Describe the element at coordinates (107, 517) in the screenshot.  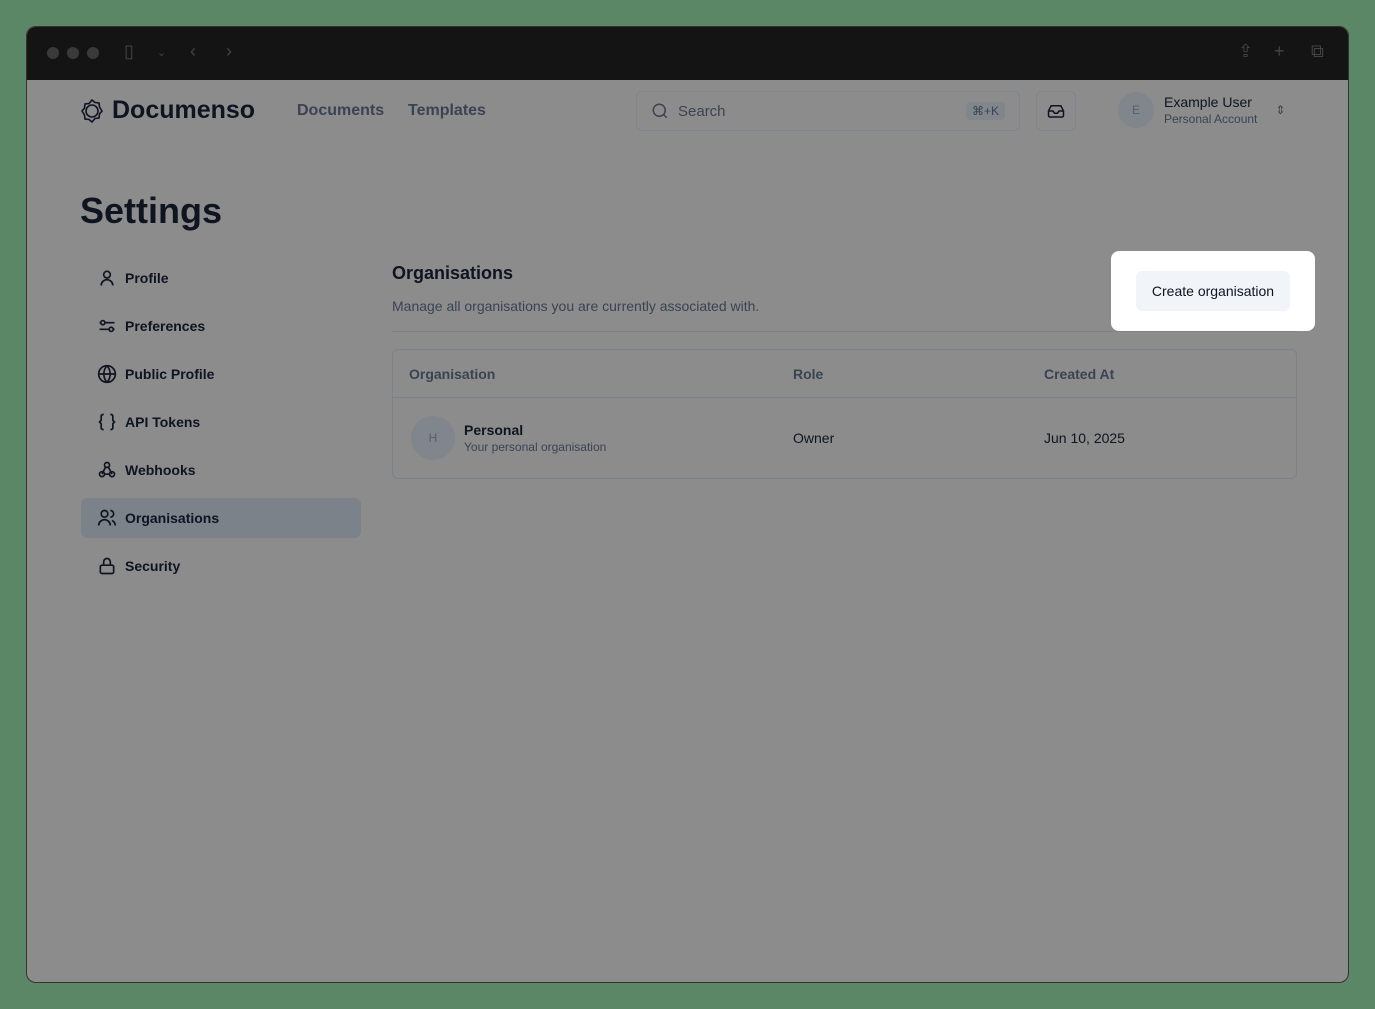
I see `users-icon` at that location.